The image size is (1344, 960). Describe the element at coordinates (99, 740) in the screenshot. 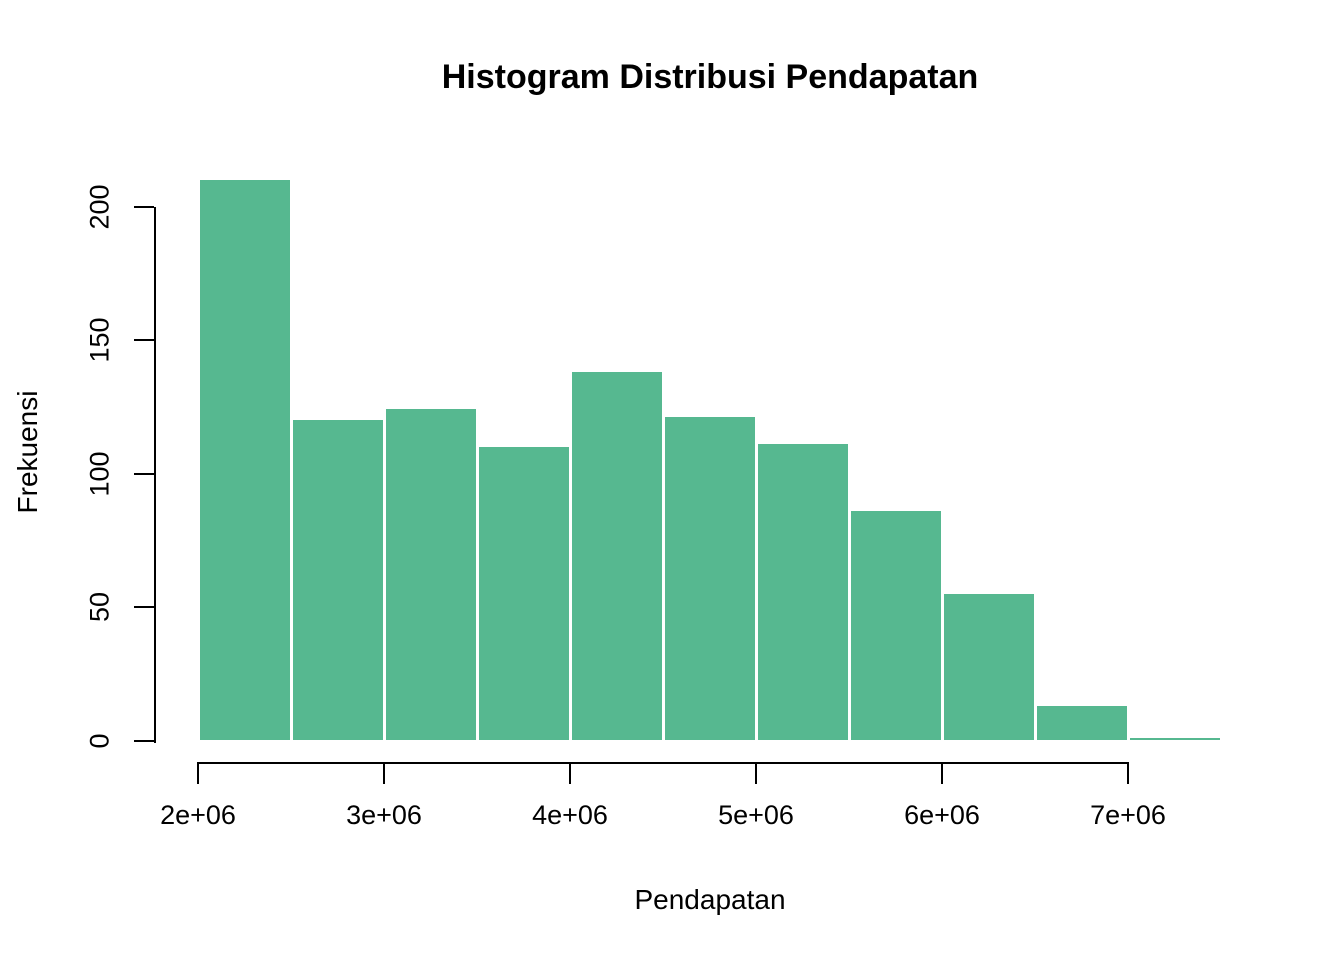

I see `y-tick-label: 0` at that location.